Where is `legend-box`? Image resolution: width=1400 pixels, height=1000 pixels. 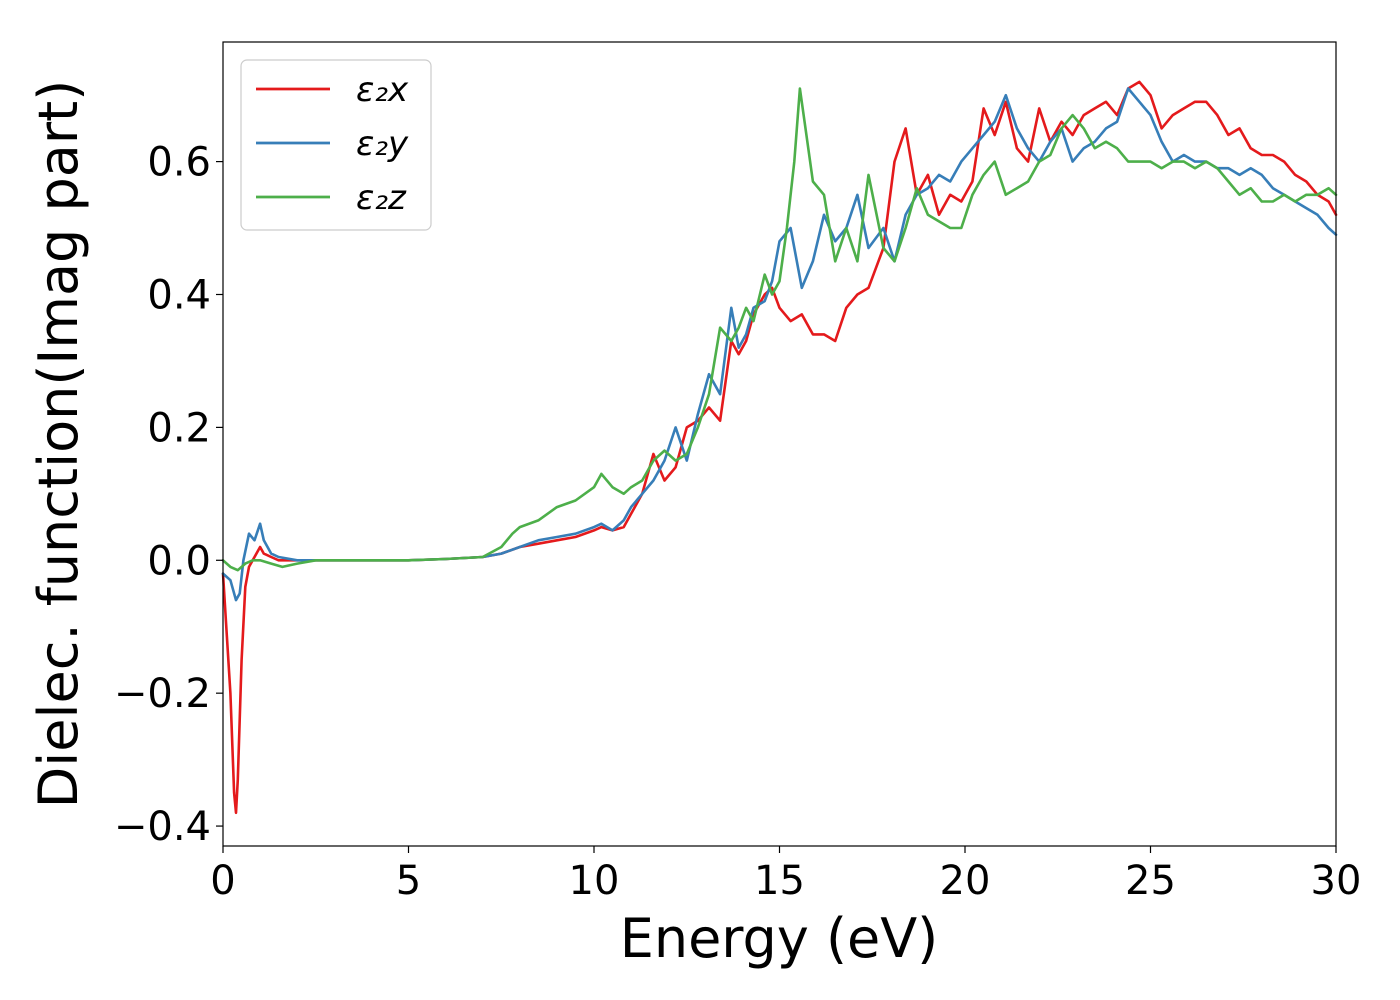 legend-box is located at coordinates (336, 145).